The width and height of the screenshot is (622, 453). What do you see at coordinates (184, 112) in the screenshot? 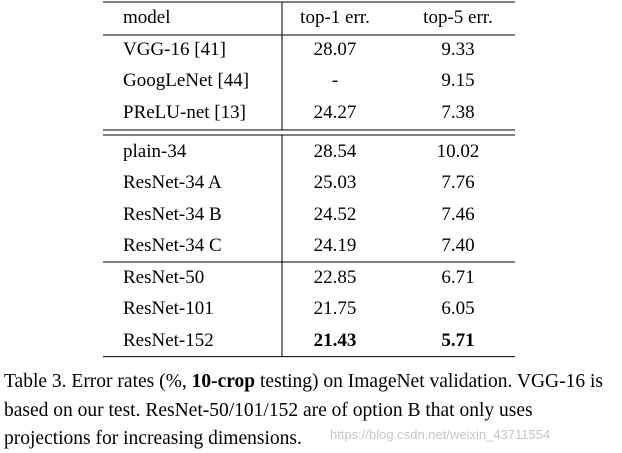
I see `row-label: PReLU-net [13]` at bounding box center [184, 112].